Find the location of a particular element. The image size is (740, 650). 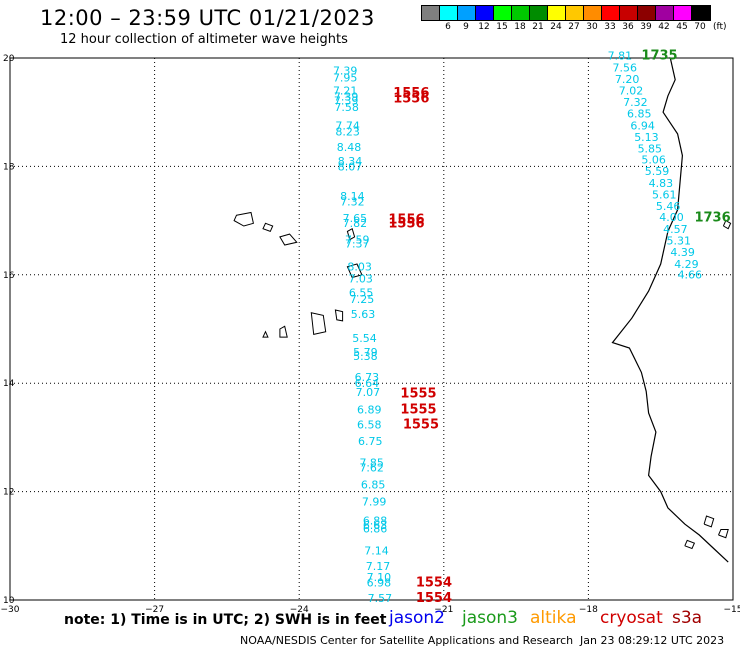

wave-height-value: 7.56 is located at coordinates (625, 68).